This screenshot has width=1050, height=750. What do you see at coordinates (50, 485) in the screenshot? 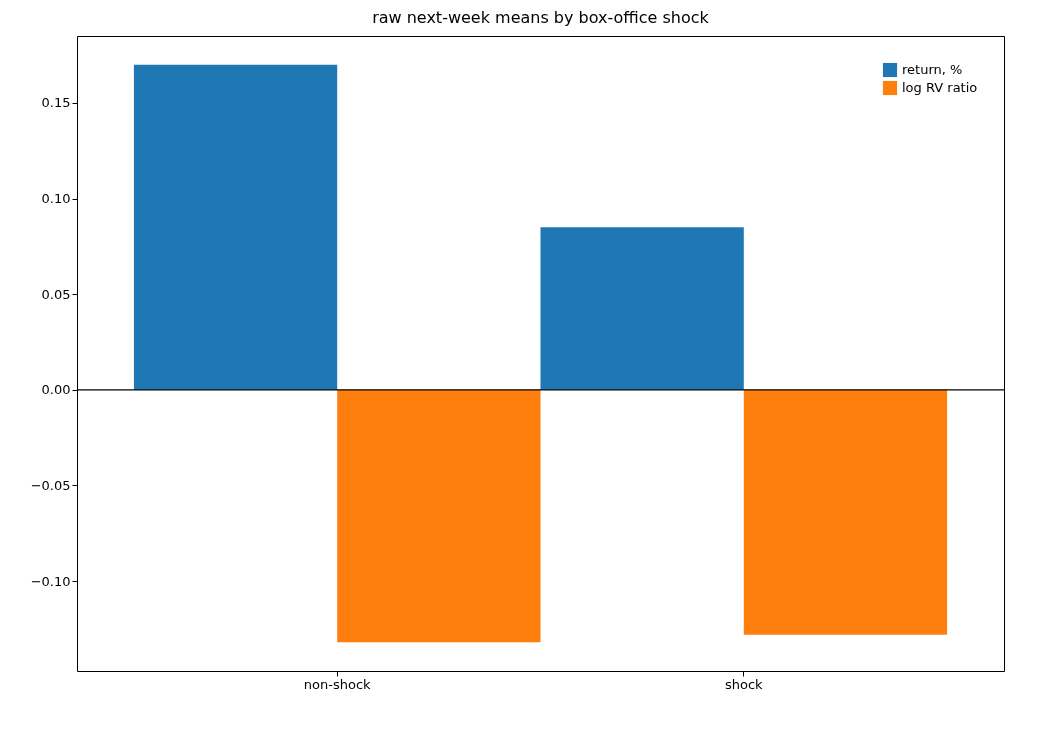
I see `y-tick-label: −0.05` at bounding box center [50, 485].